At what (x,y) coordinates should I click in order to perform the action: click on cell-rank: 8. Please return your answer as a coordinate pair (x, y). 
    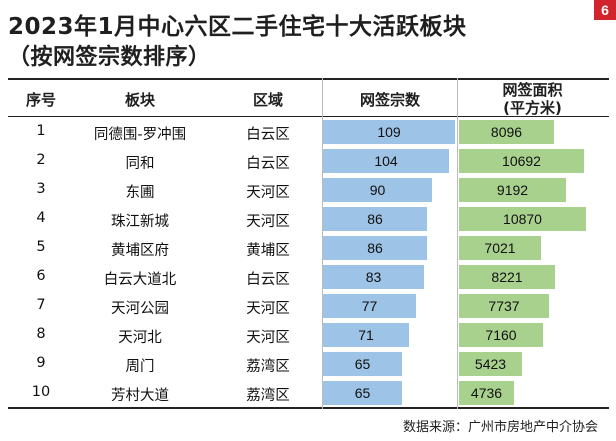
    Looking at the image, I should click on (41, 334).